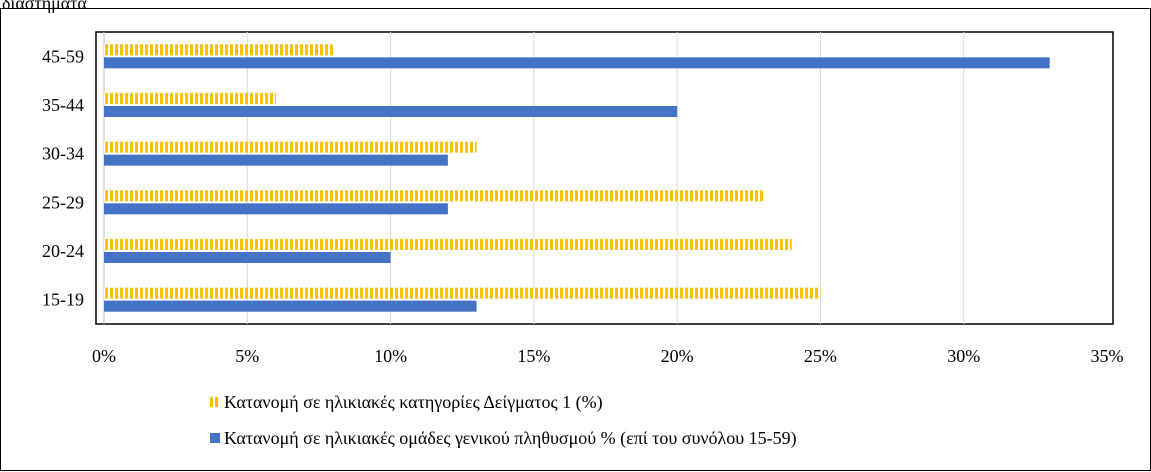 This screenshot has height=472, width=1151. What do you see at coordinates (390, 356) in the screenshot?
I see `x-tick-label: 10%` at bounding box center [390, 356].